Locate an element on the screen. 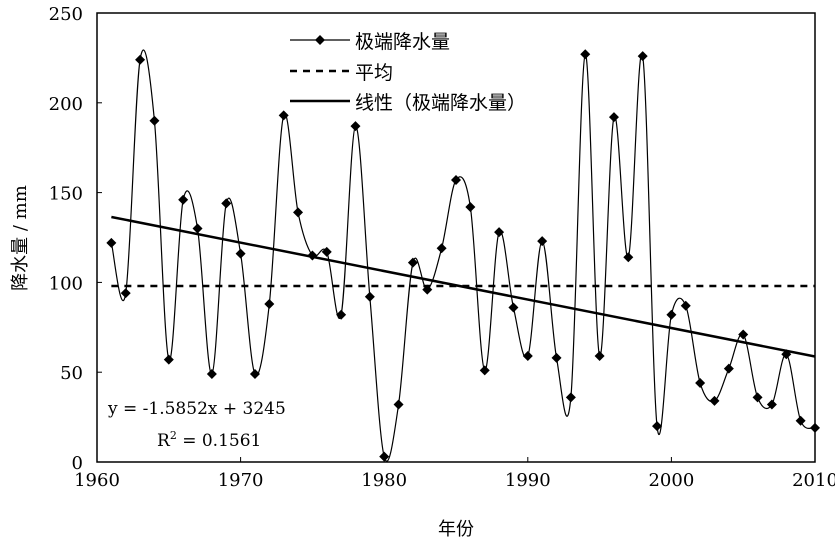  x-axis-title: 年份 is located at coordinates (456, 529).